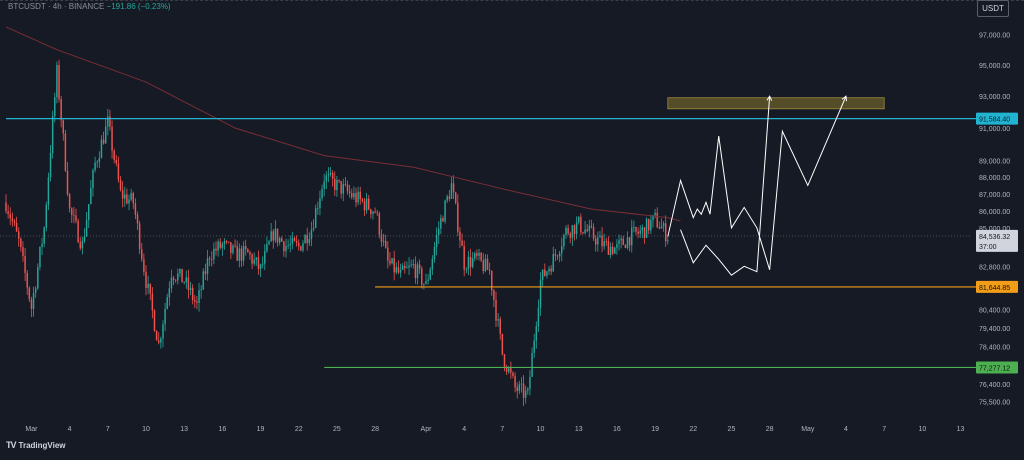 The height and width of the screenshot is (460, 1024). I want to click on y-tick-label: 89,000.00, so click(994, 162).